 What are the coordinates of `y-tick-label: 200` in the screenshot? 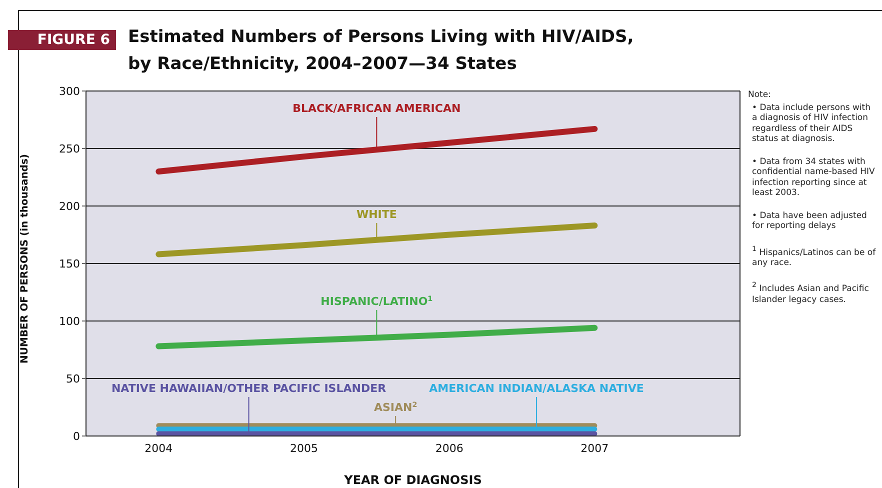 It's located at (69, 206).